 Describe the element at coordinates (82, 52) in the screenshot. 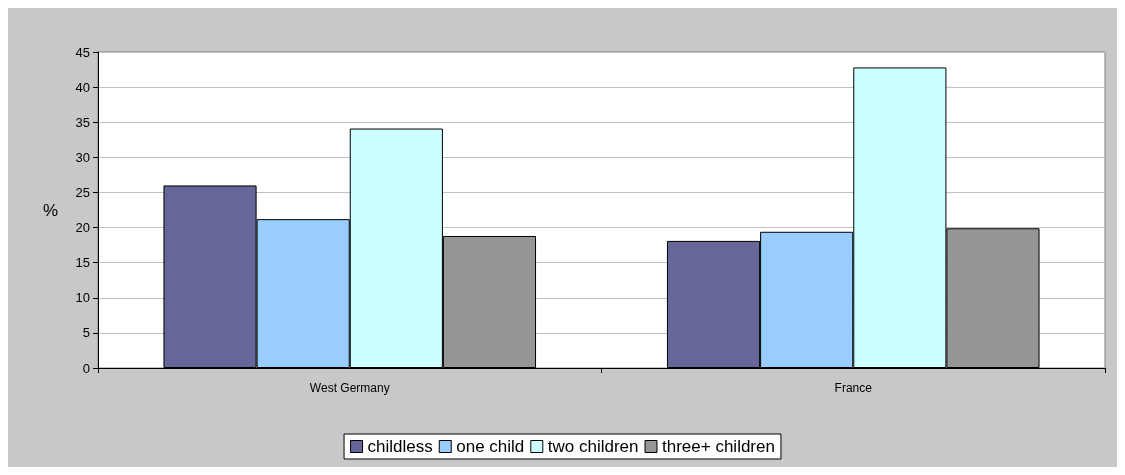

I see `y-tick-label: 45` at that location.